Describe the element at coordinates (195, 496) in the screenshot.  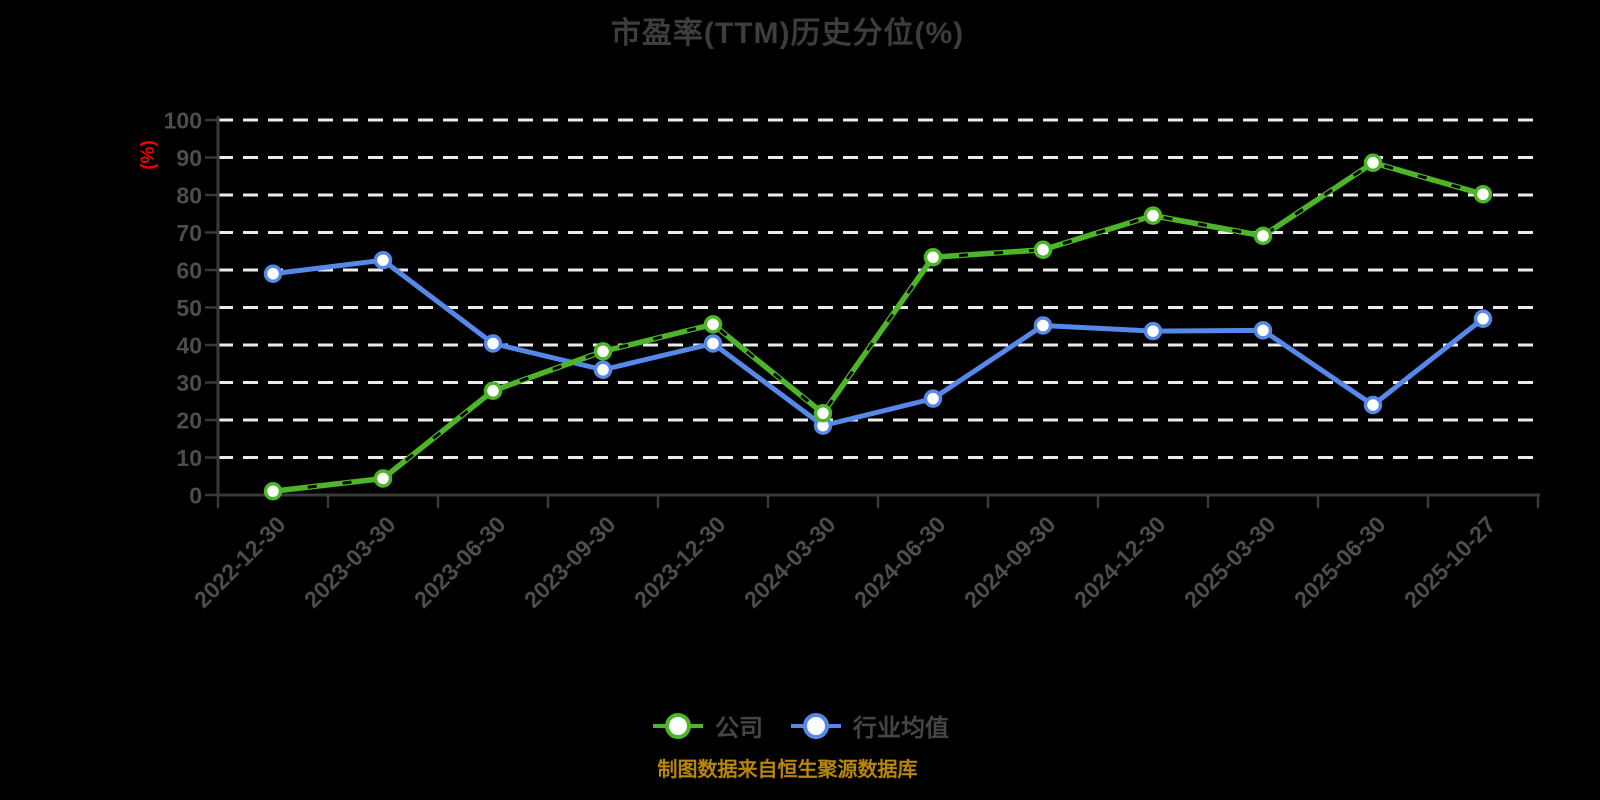
I see `y-axis-label: 0` at that location.